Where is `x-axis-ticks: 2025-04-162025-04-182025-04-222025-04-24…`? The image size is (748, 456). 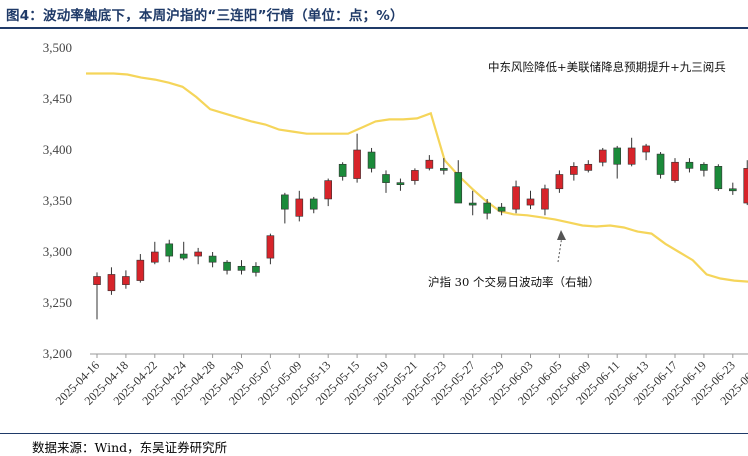
x-axis-ticks: 2025-04-162025-04-182025-04-222025-04-24… is located at coordinates (400, 381).